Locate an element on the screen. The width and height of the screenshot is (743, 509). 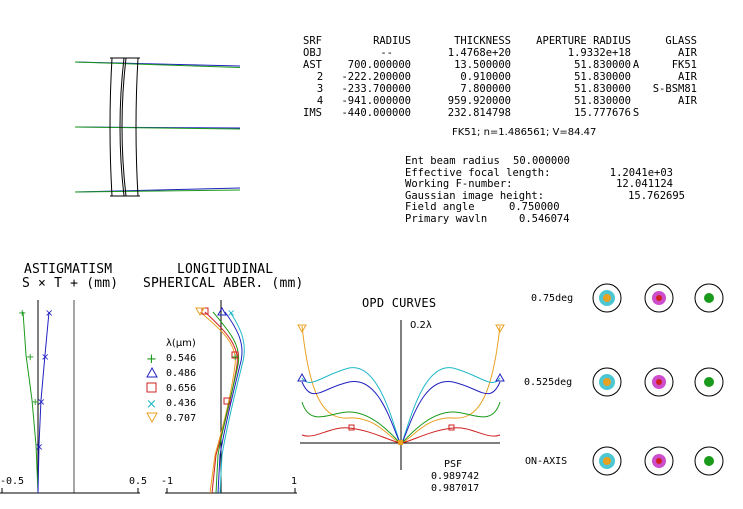
square-marker-icon is located at coordinates (151, 387).